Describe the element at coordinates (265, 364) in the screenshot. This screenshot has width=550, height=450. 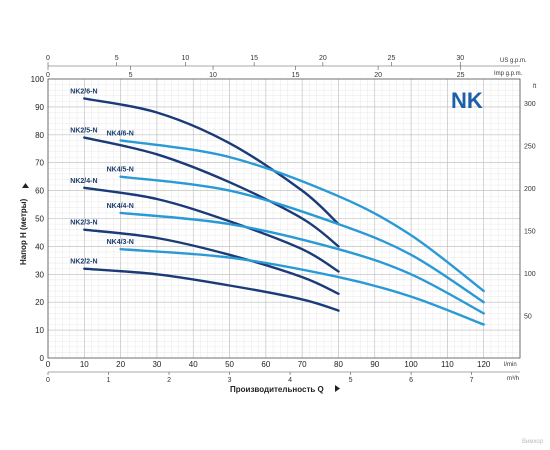
I see `lmin-tick-label: 60` at that location.